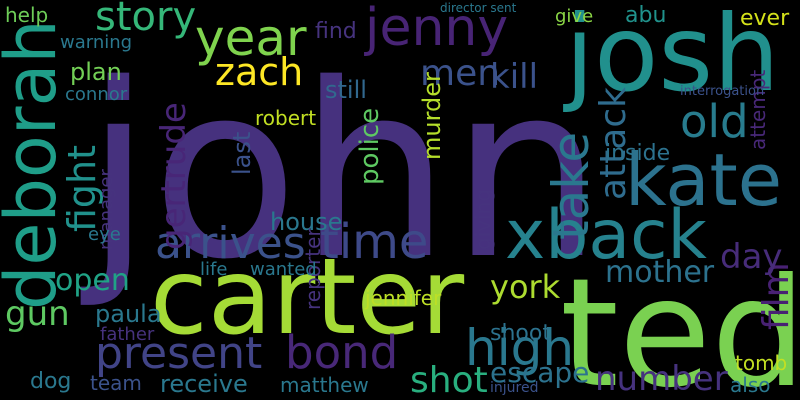 Image resolution: width=800 pixels, height=400 pixels. I want to click on word: murder, so click(432, 116).